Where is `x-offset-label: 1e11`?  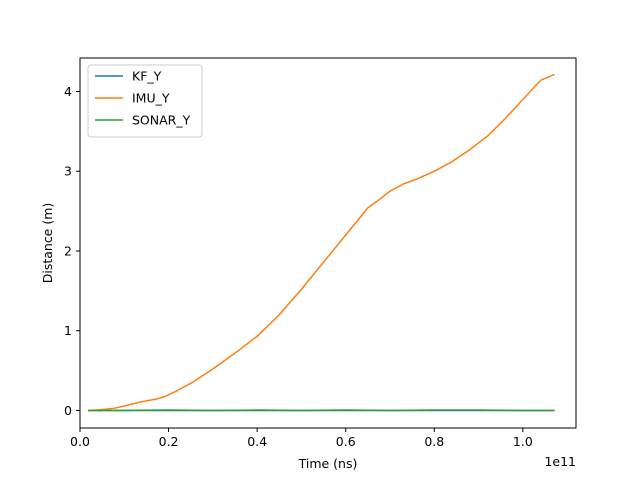 x-offset-label: 1e11 is located at coordinates (560, 461).